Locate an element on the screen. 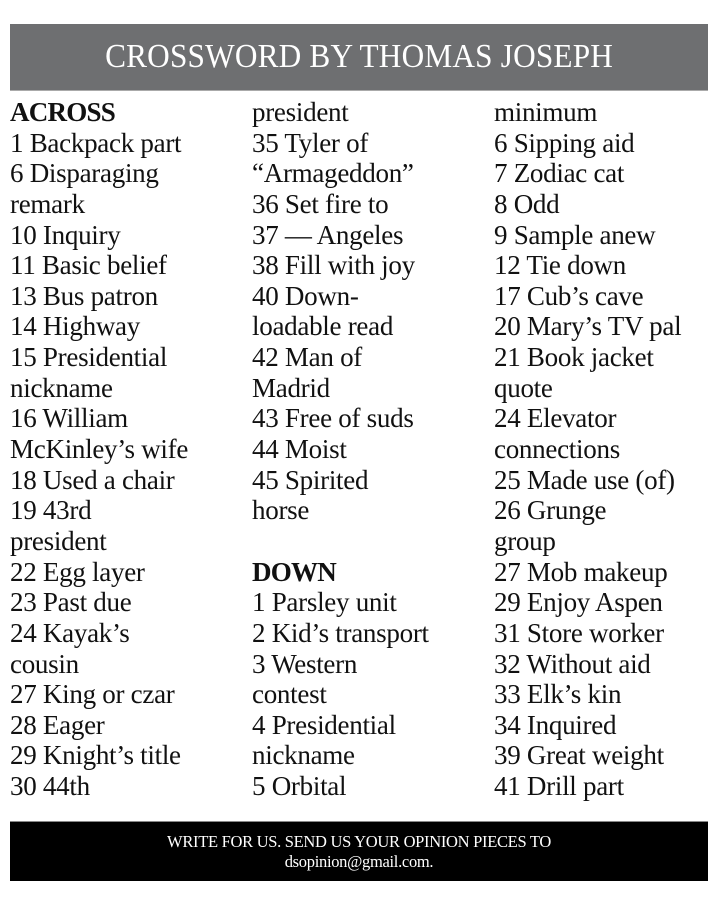 The width and height of the screenshot is (718, 908). clue-line: Madrid is located at coordinates (291, 387).